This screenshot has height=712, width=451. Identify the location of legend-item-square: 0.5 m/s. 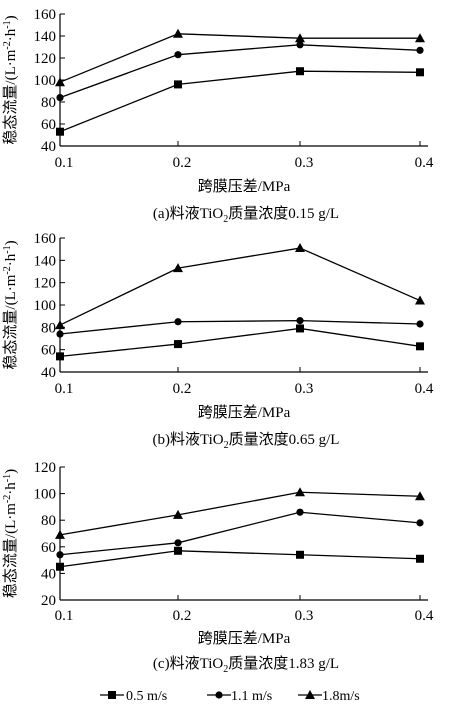
(133, 696).